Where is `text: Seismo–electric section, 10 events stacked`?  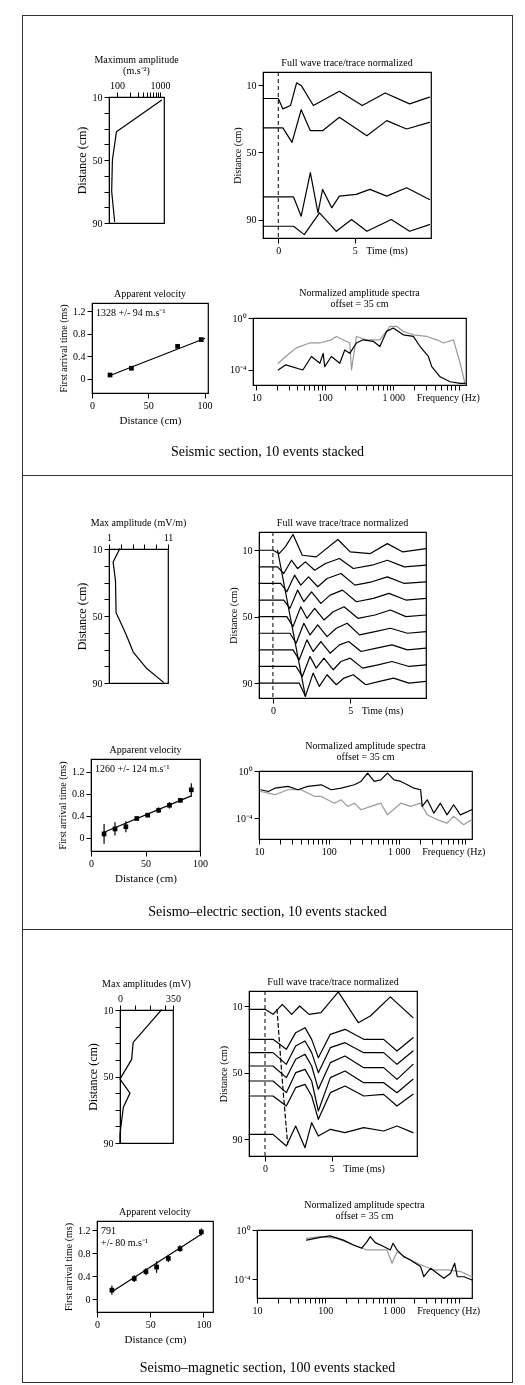
text: Seismo–electric section, 10 events stacked is located at coordinates (267, 912).